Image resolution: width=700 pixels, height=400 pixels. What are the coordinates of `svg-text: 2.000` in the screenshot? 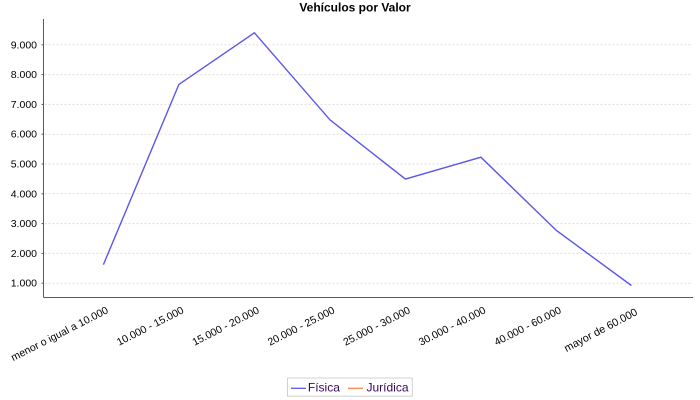 It's located at (24, 254).